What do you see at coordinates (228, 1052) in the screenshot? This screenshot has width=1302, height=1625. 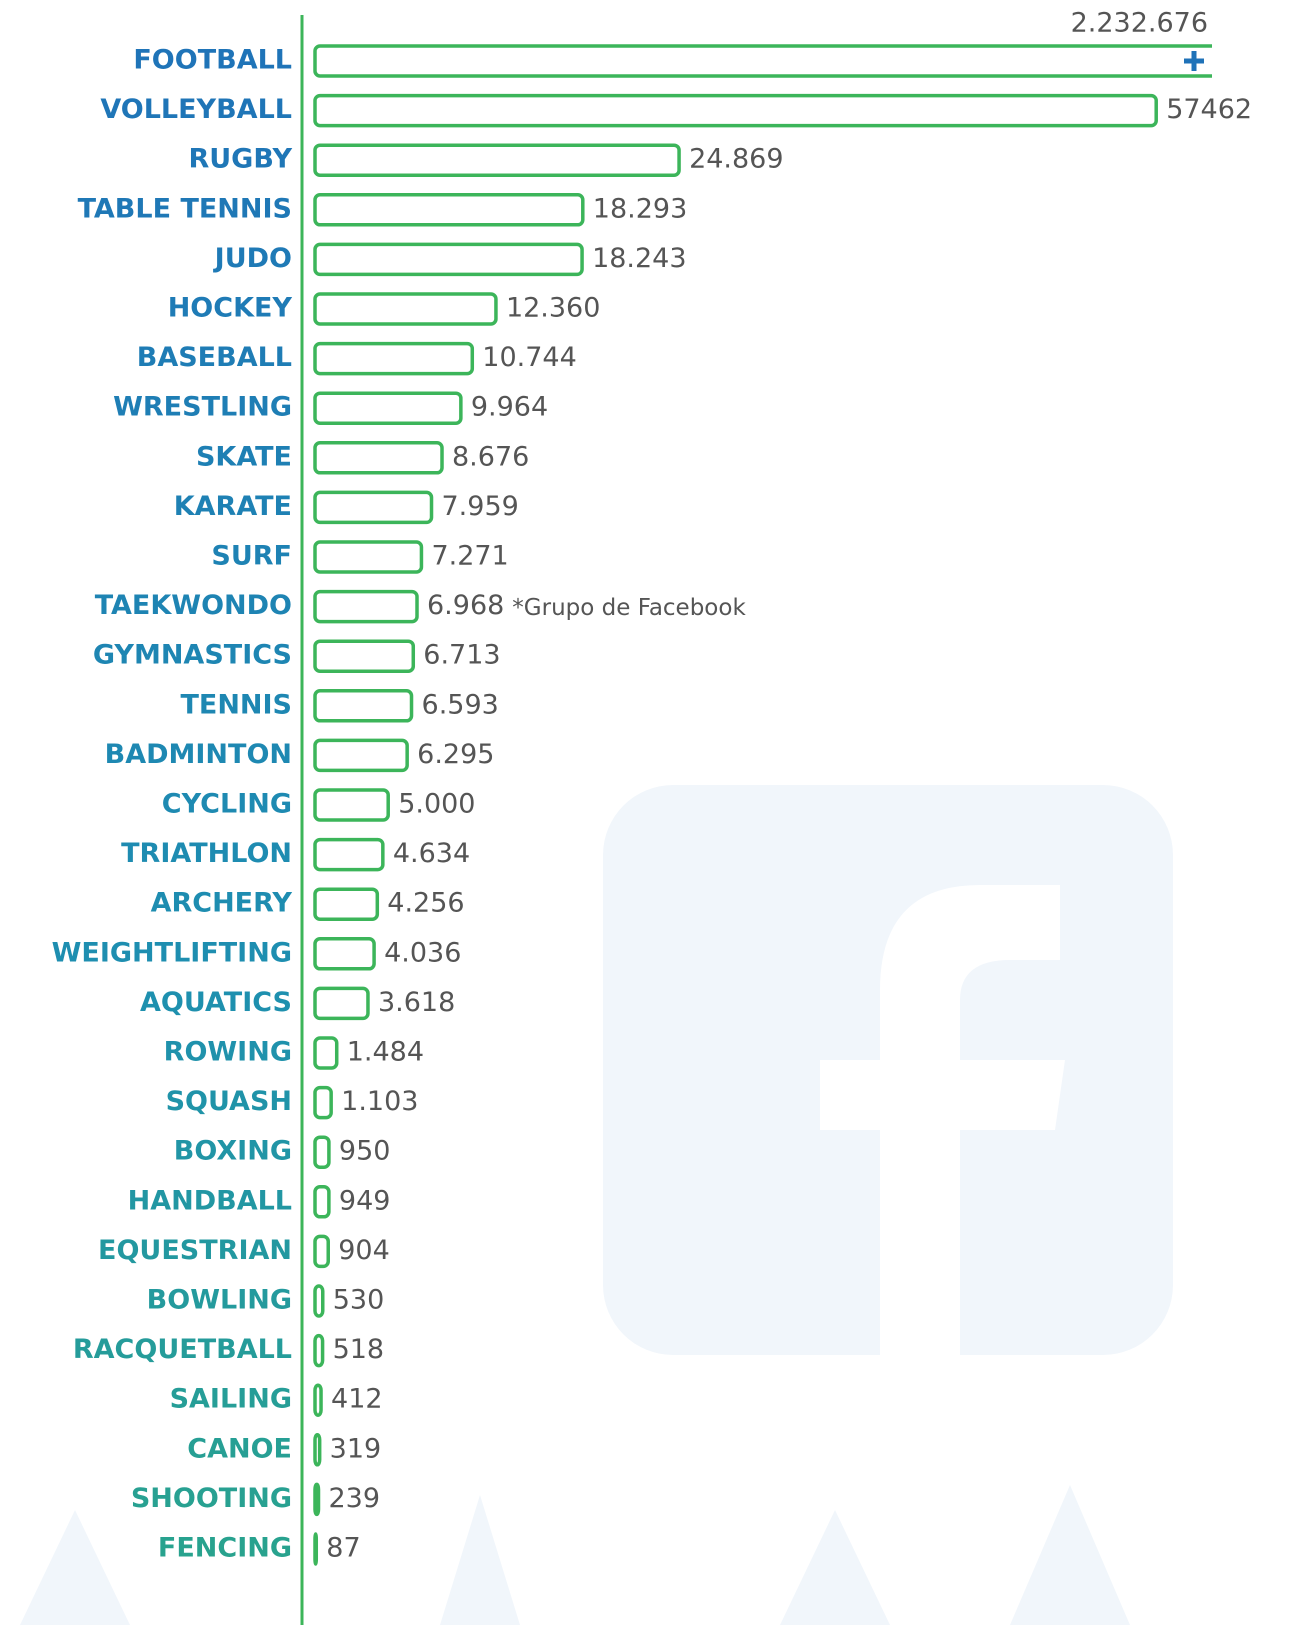 I see `category-label: ROWING` at bounding box center [228, 1052].